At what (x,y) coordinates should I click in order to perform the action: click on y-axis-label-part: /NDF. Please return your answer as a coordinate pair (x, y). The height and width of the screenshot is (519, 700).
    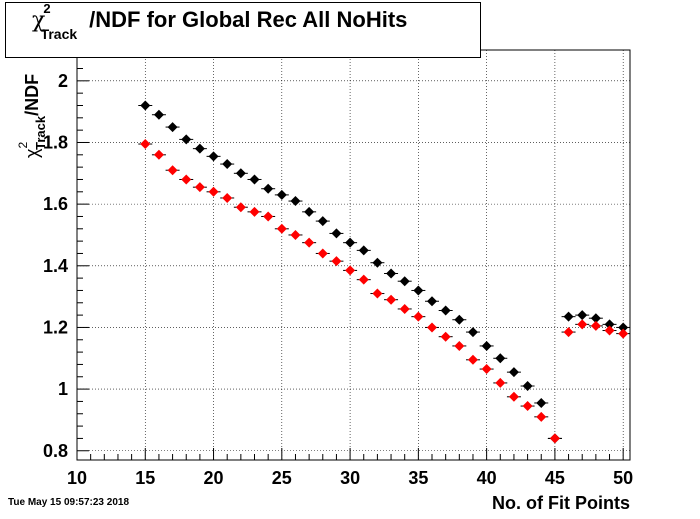
    Looking at the image, I should click on (32, 95).